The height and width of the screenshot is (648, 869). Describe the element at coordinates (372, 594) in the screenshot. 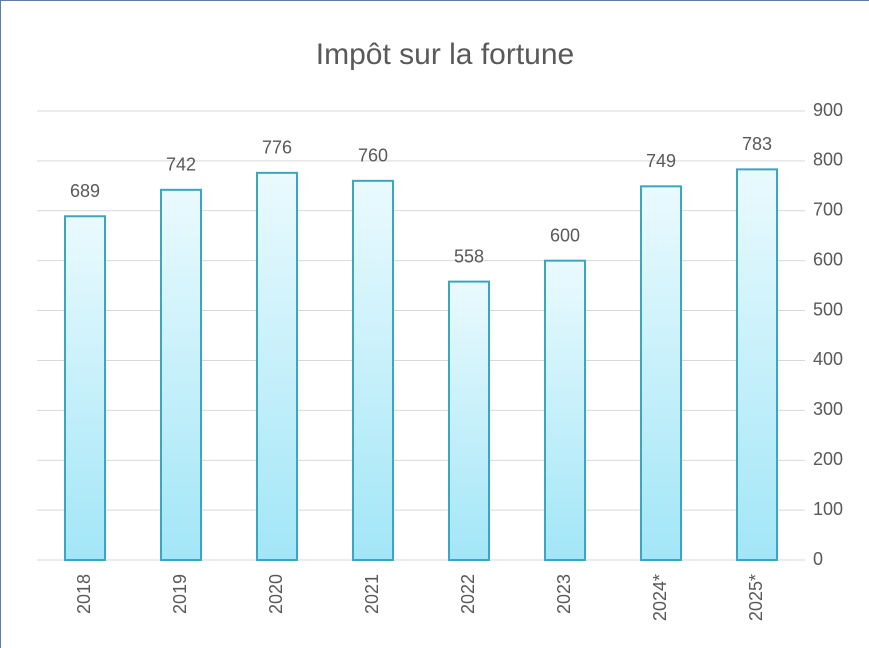

I see `x-tick-label: 2021` at that location.